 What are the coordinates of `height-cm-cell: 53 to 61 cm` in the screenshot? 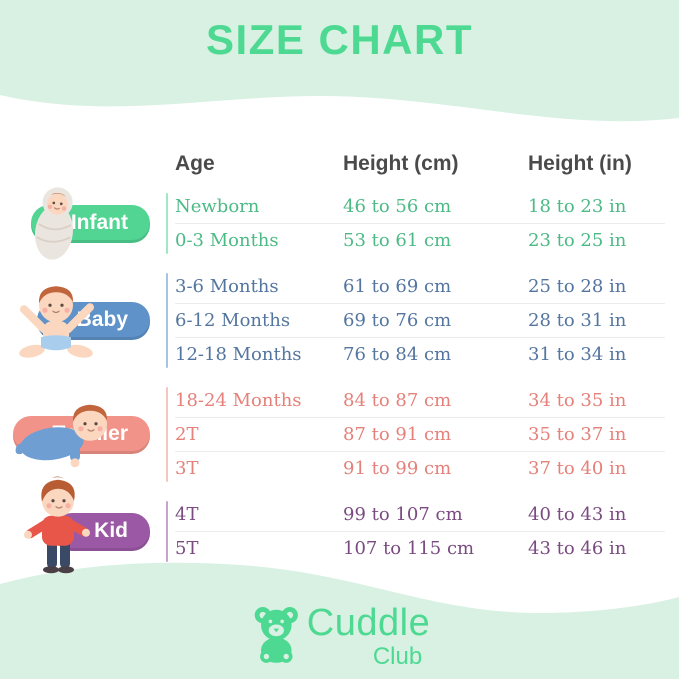 It's located at (397, 240).